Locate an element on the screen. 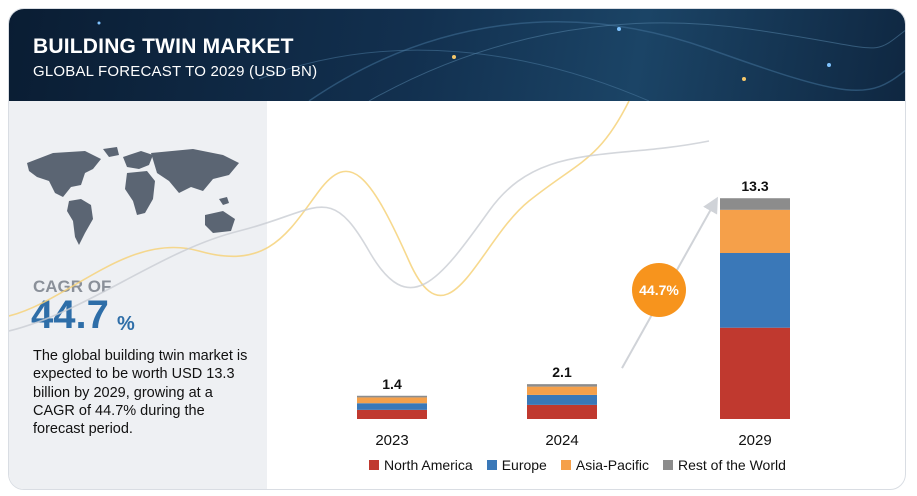 This screenshot has width=917, height=496. bar-segment-europe-2029 is located at coordinates (755, 290).